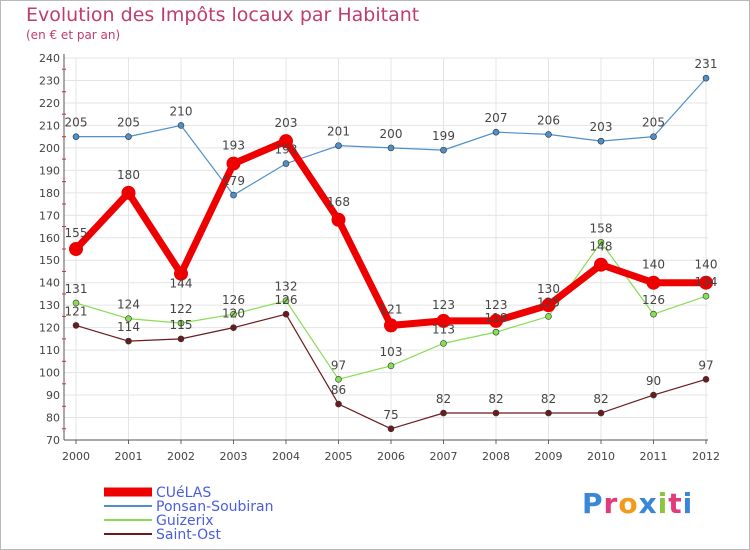 The height and width of the screenshot is (550, 750). Describe the element at coordinates (611, 503) in the screenshot. I see `logo-letter-r: r` at that location.